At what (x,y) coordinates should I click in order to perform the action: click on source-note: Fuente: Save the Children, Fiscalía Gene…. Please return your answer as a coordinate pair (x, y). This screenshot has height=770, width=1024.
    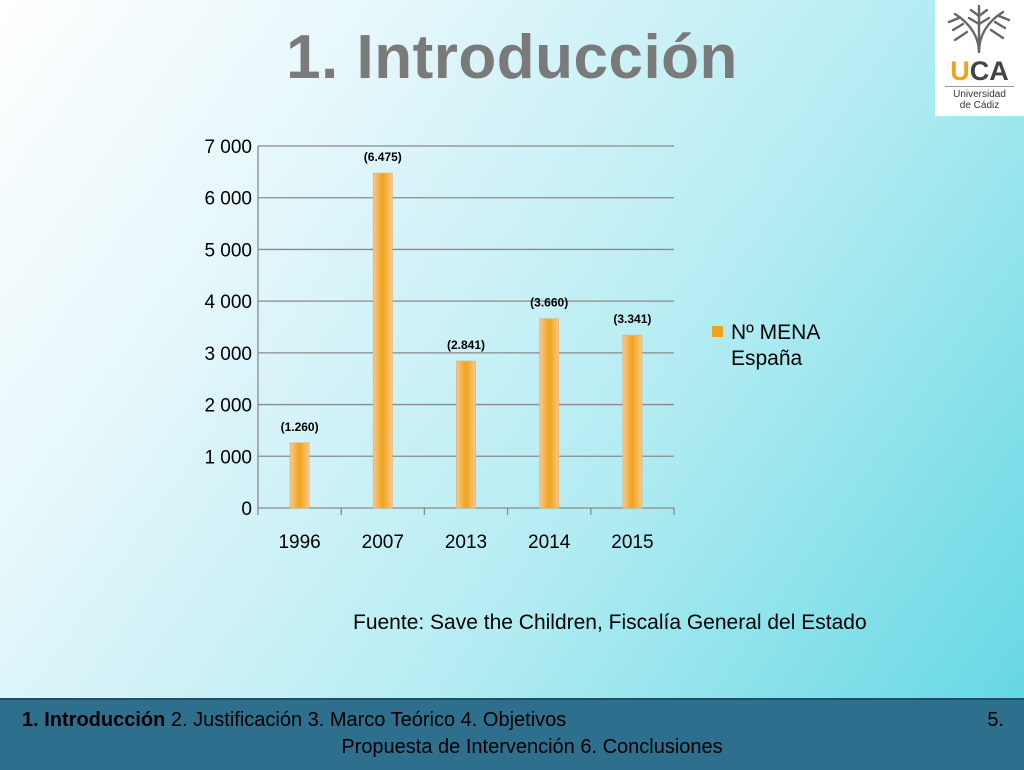
    Looking at the image, I should click on (610, 622).